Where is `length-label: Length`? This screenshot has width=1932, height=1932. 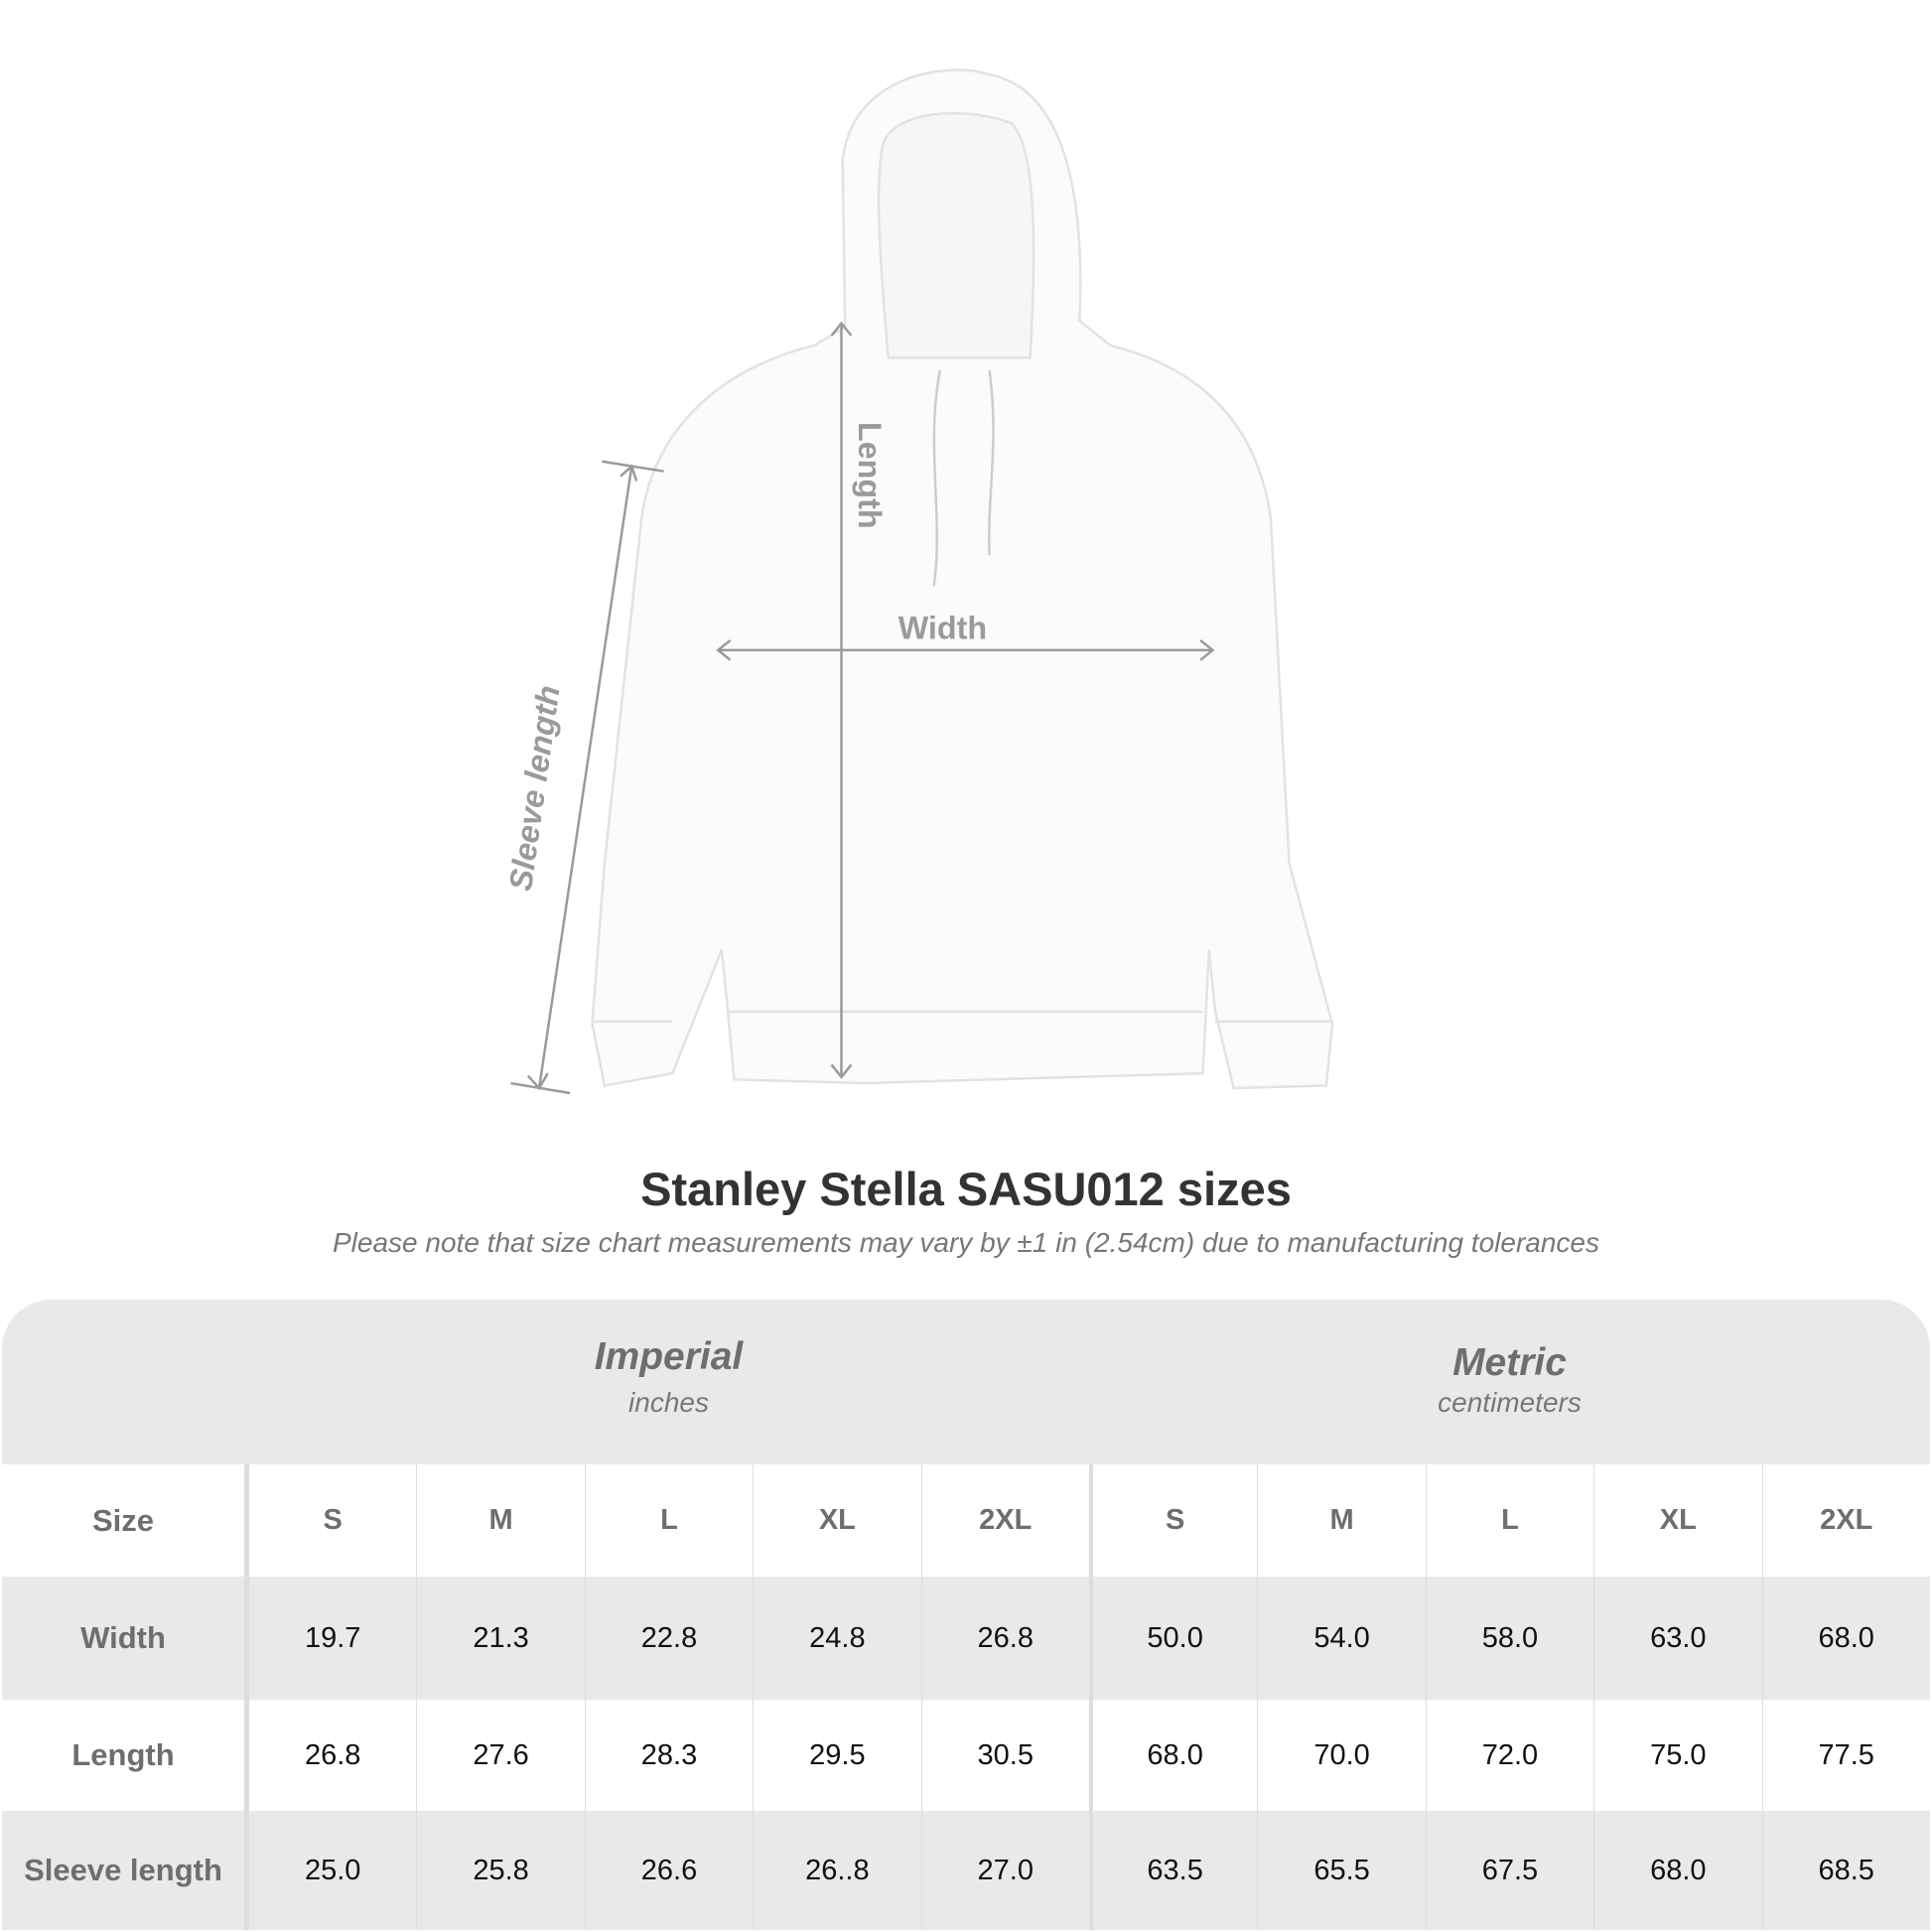
length-label: Length is located at coordinates (870, 476).